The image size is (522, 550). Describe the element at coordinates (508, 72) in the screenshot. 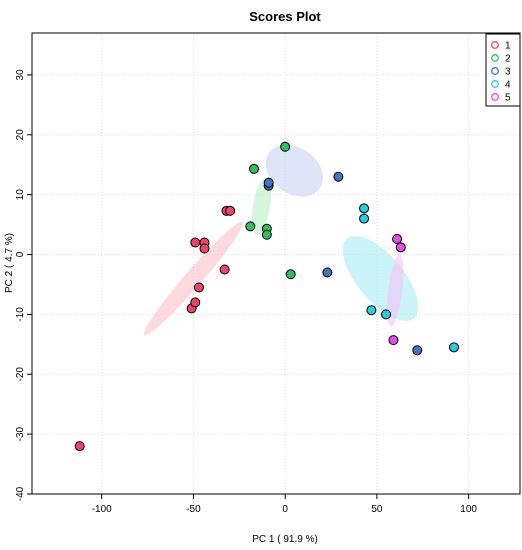

I see `legend-label-3: 3` at that location.